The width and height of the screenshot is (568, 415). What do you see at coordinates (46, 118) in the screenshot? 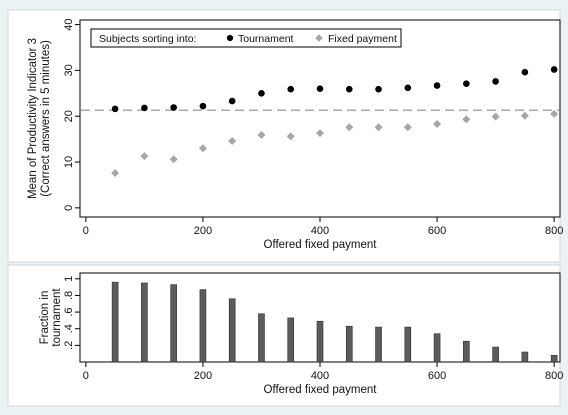
I see `y-axis-title-line2: (Correct answers in 5 minutes)` at bounding box center [46, 118].